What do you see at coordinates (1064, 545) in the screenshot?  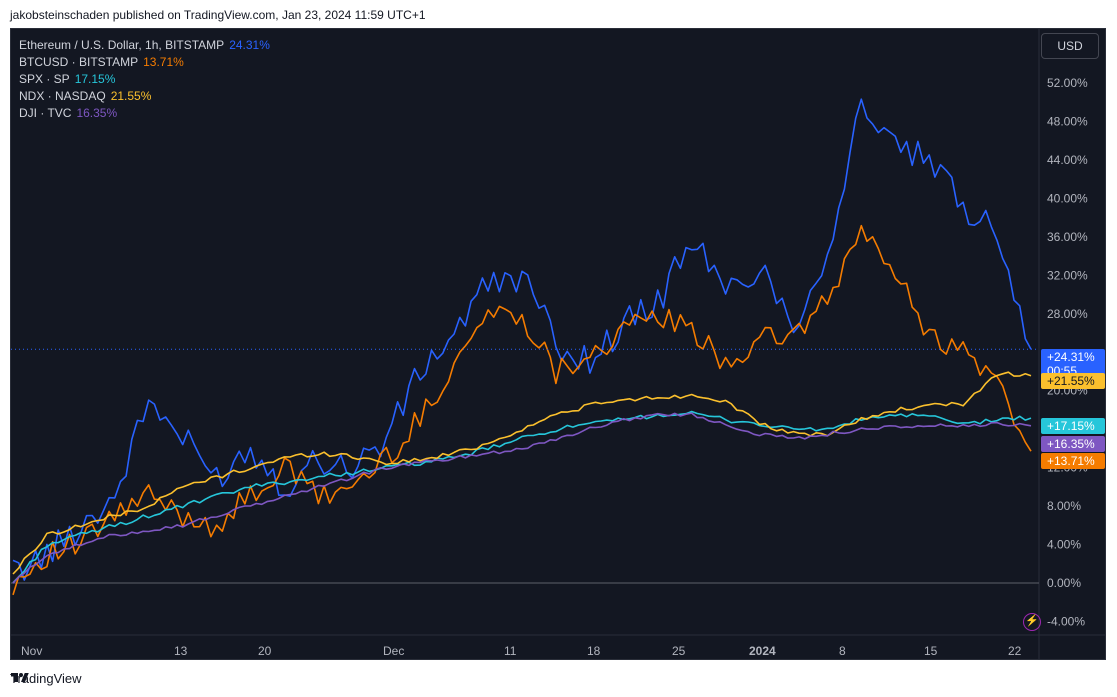 I see `y-tick-label: 4.00%` at bounding box center [1064, 545].